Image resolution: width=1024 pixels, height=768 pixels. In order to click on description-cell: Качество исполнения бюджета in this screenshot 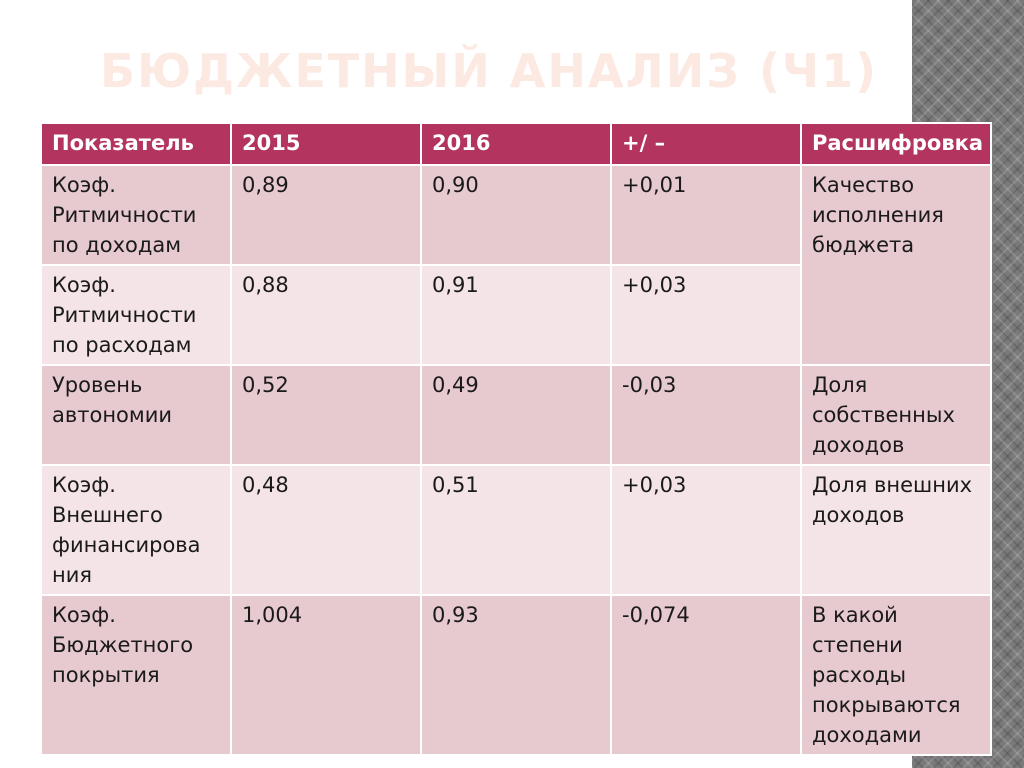, I will do `click(896, 265)`.